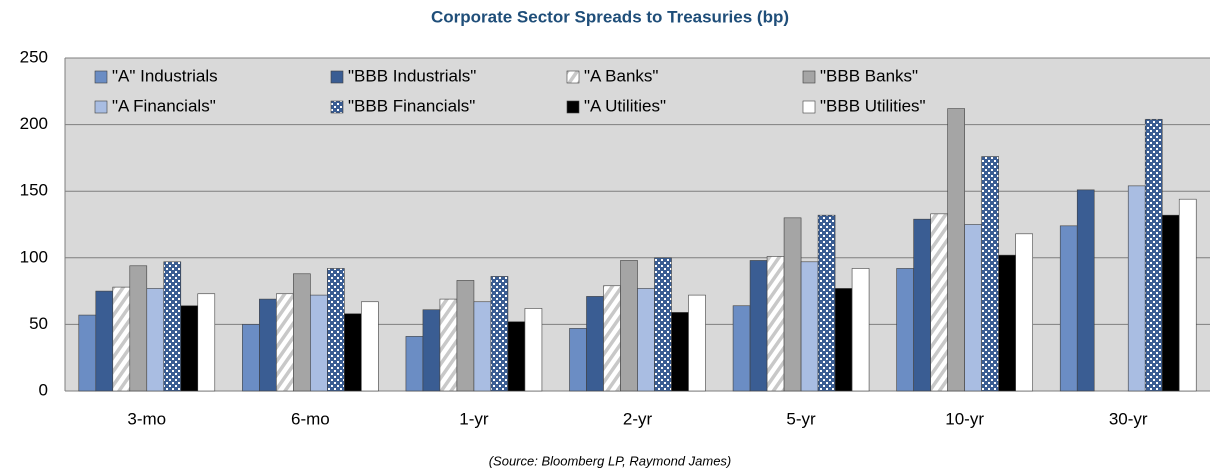 The height and width of the screenshot is (475, 1220). I want to click on y-tick-label: 50, so click(38, 323).